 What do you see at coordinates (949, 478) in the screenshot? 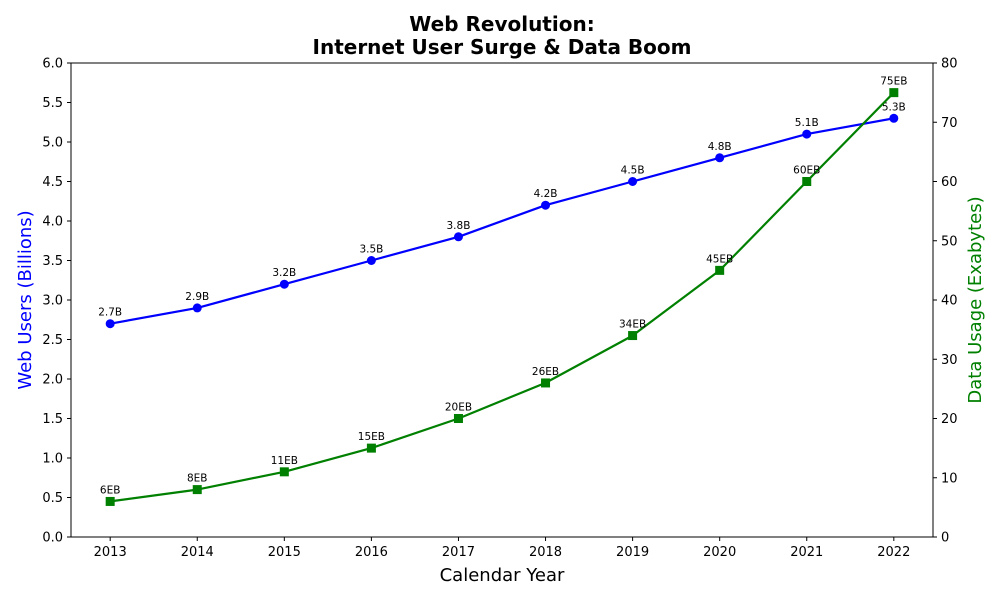
I see `right-y-tick-label: 10` at bounding box center [949, 478].